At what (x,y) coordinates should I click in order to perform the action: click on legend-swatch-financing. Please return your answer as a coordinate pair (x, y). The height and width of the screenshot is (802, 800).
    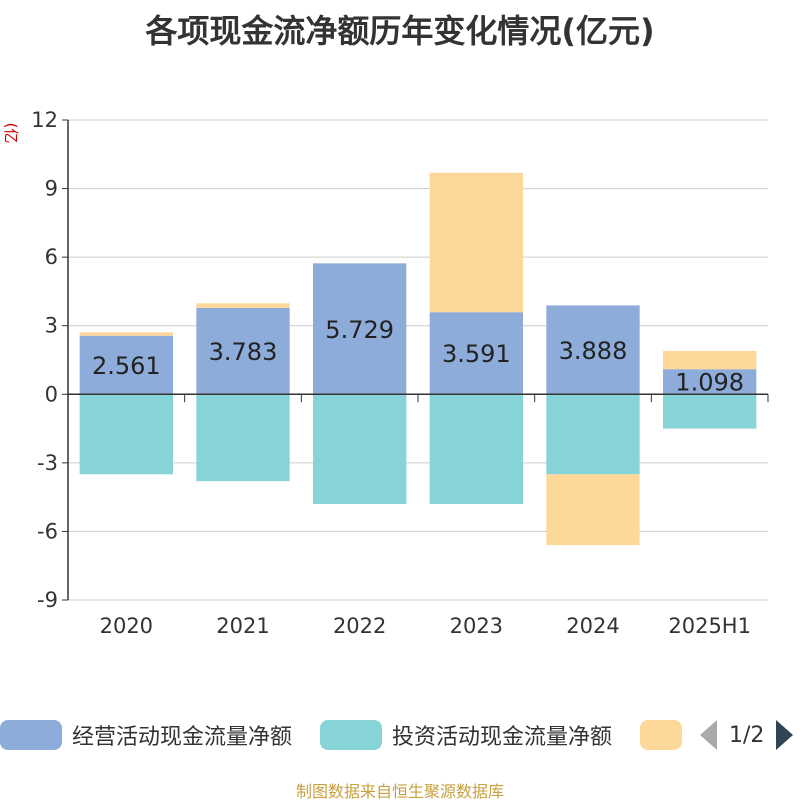
    Looking at the image, I should click on (661, 735).